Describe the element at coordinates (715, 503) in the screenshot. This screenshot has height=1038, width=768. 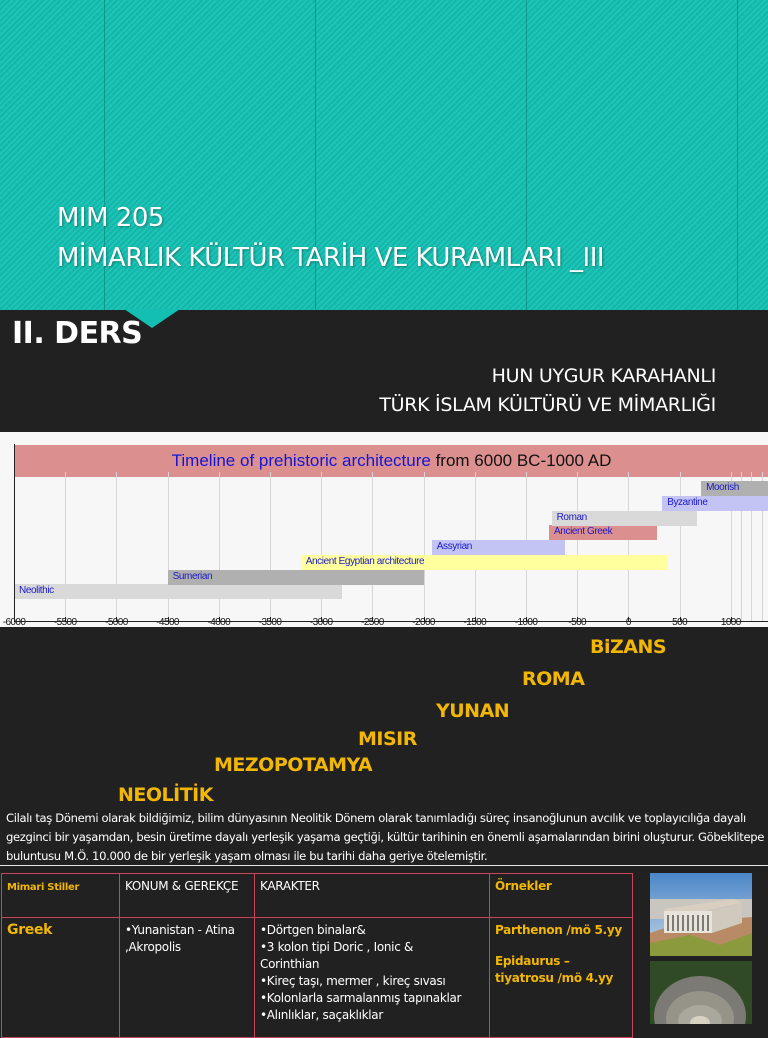
I see `timeline-bar: Byzantine` at that location.